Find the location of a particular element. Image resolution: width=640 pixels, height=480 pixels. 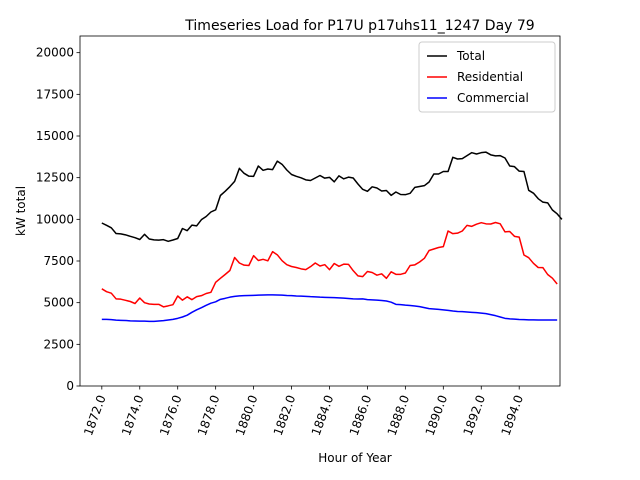

y-tick-label: 12500 is located at coordinates (55, 178).